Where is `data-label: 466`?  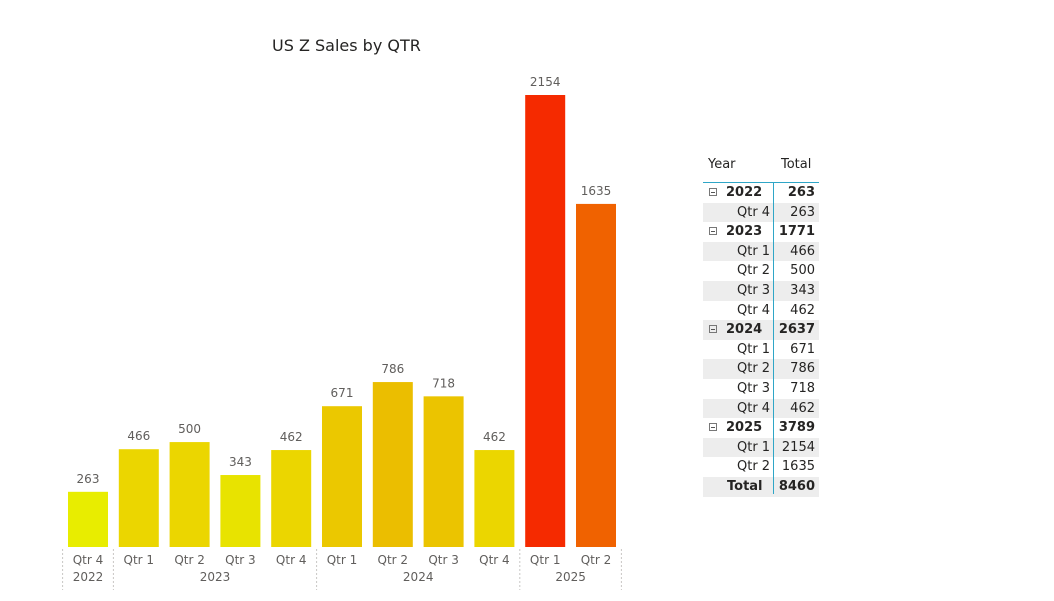 data-label: 466 is located at coordinates (138, 436).